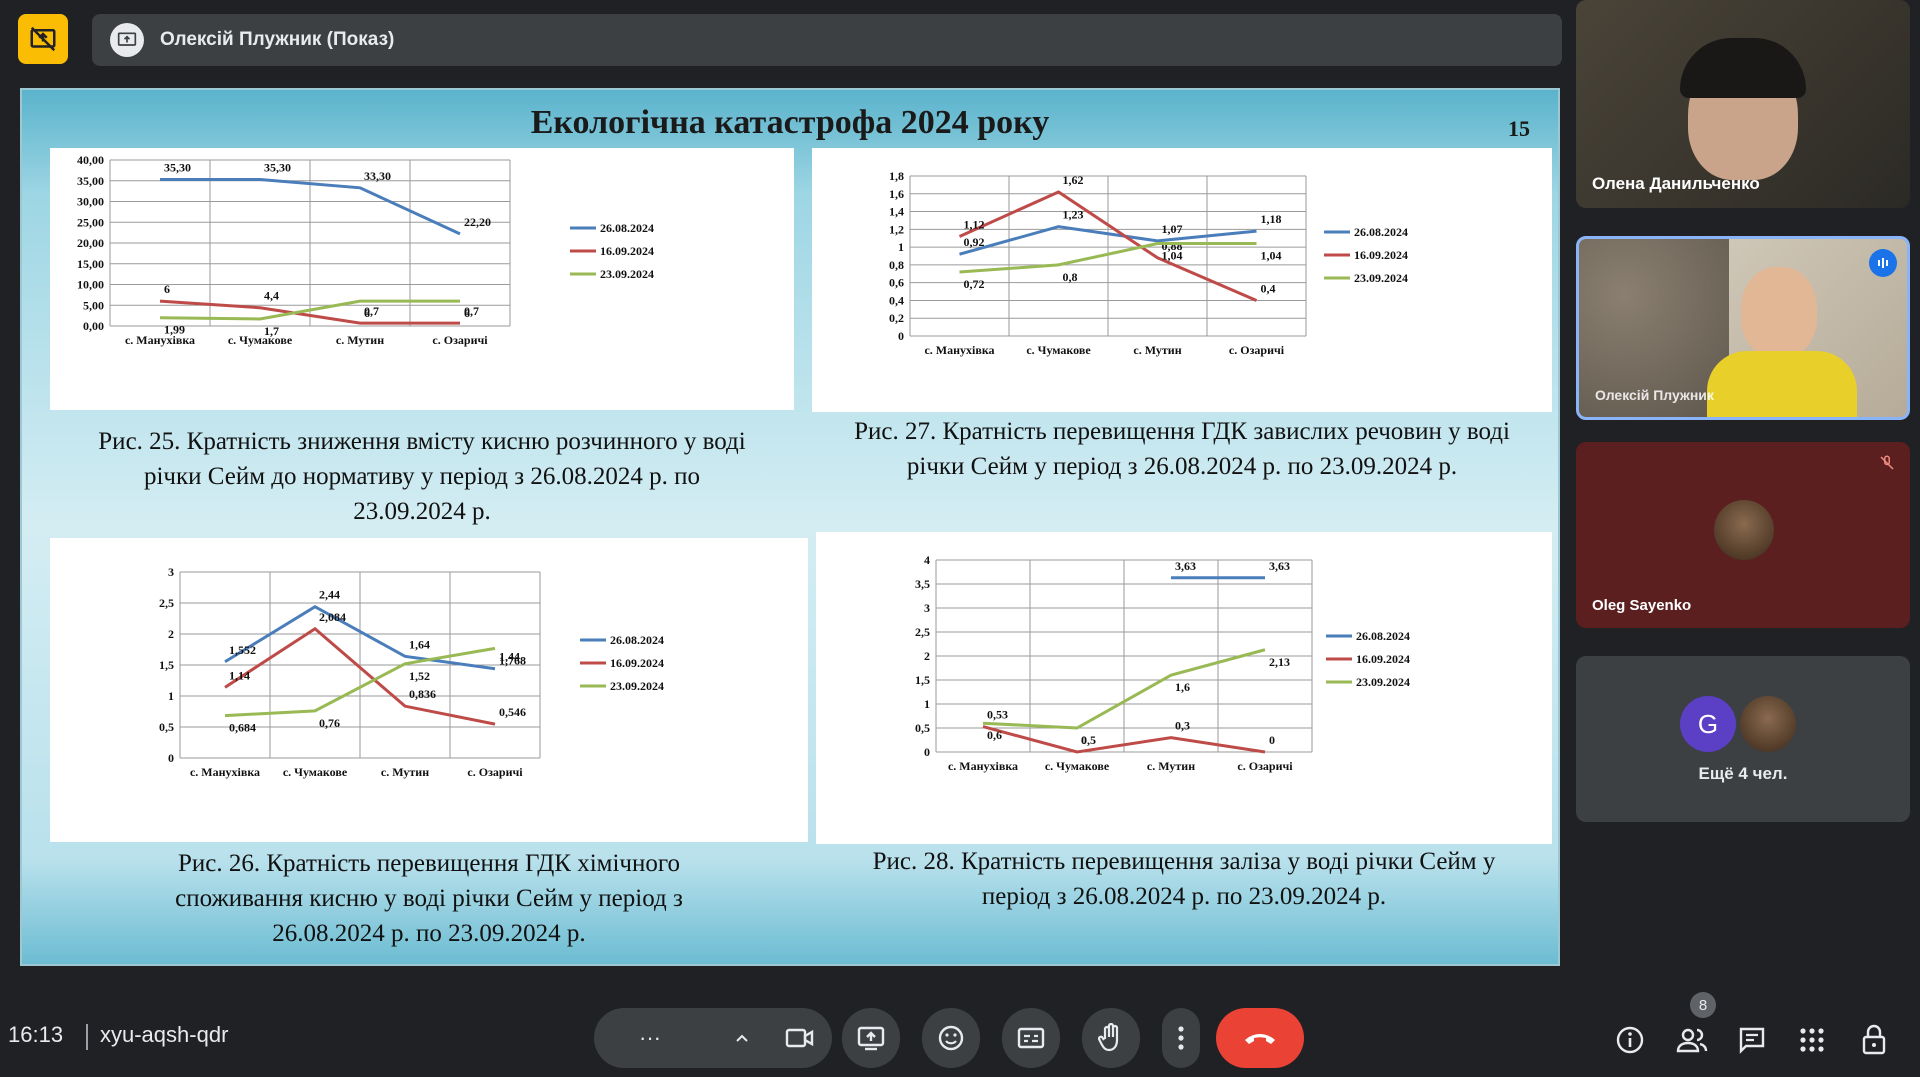  I want to click on meeting-time: 16:13, so click(36, 1034).